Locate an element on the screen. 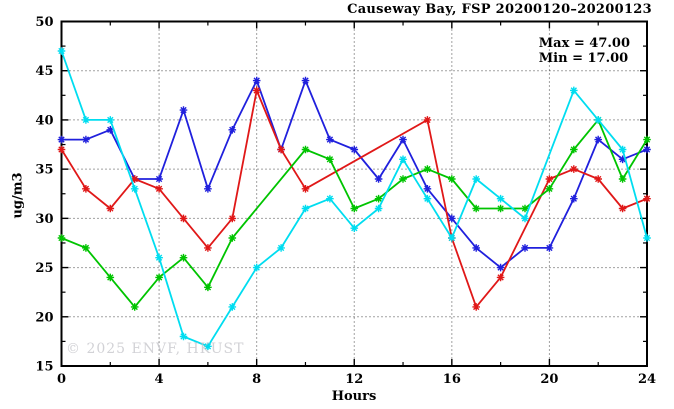  x-tick-label: 24 is located at coordinates (647, 379).